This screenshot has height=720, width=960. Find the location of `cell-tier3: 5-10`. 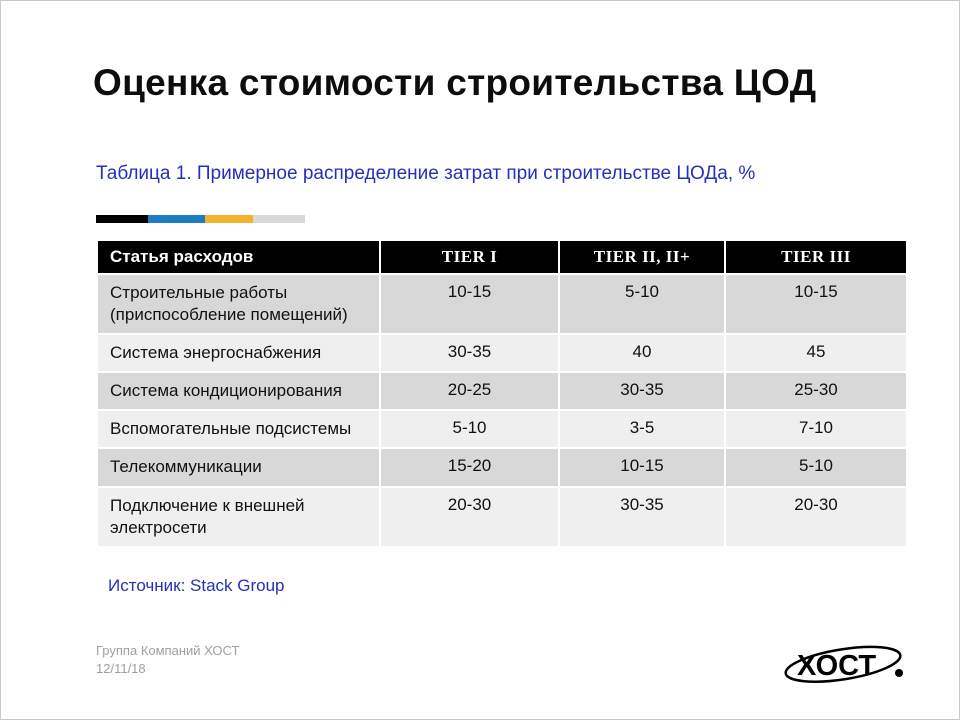

cell-tier3: 5-10 is located at coordinates (816, 467).